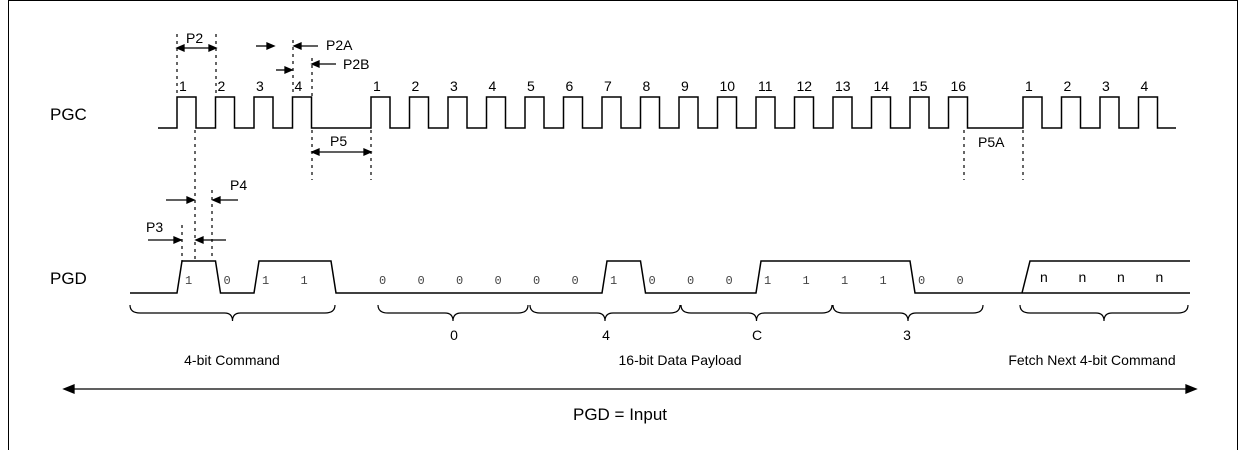  Describe the element at coordinates (685, 86) in the screenshot. I see `clock-pulse-number: 9` at that location.